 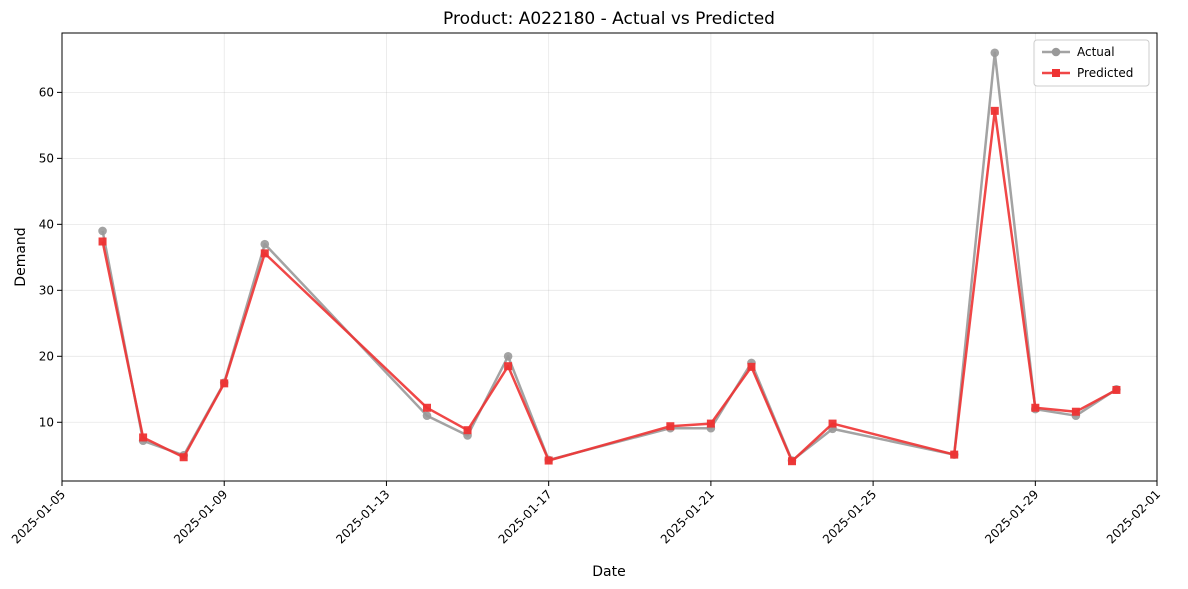 I want to click on legend: Actual Predicted, so click(x=1091, y=63).